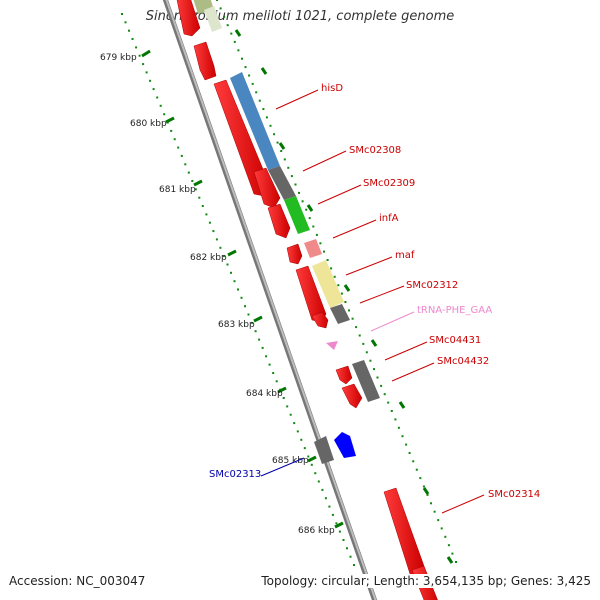 The image size is (600, 600). Describe the element at coordinates (332, 88) in the screenshot. I see `gene-label-hisD: hisD` at that location.